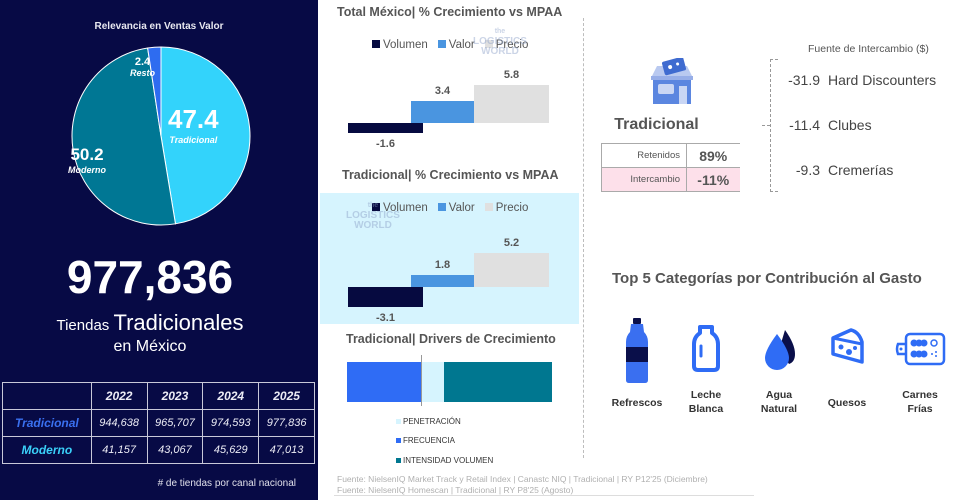 This screenshot has width=970, height=500. I want to click on bracket-tip, so click(766, 125).